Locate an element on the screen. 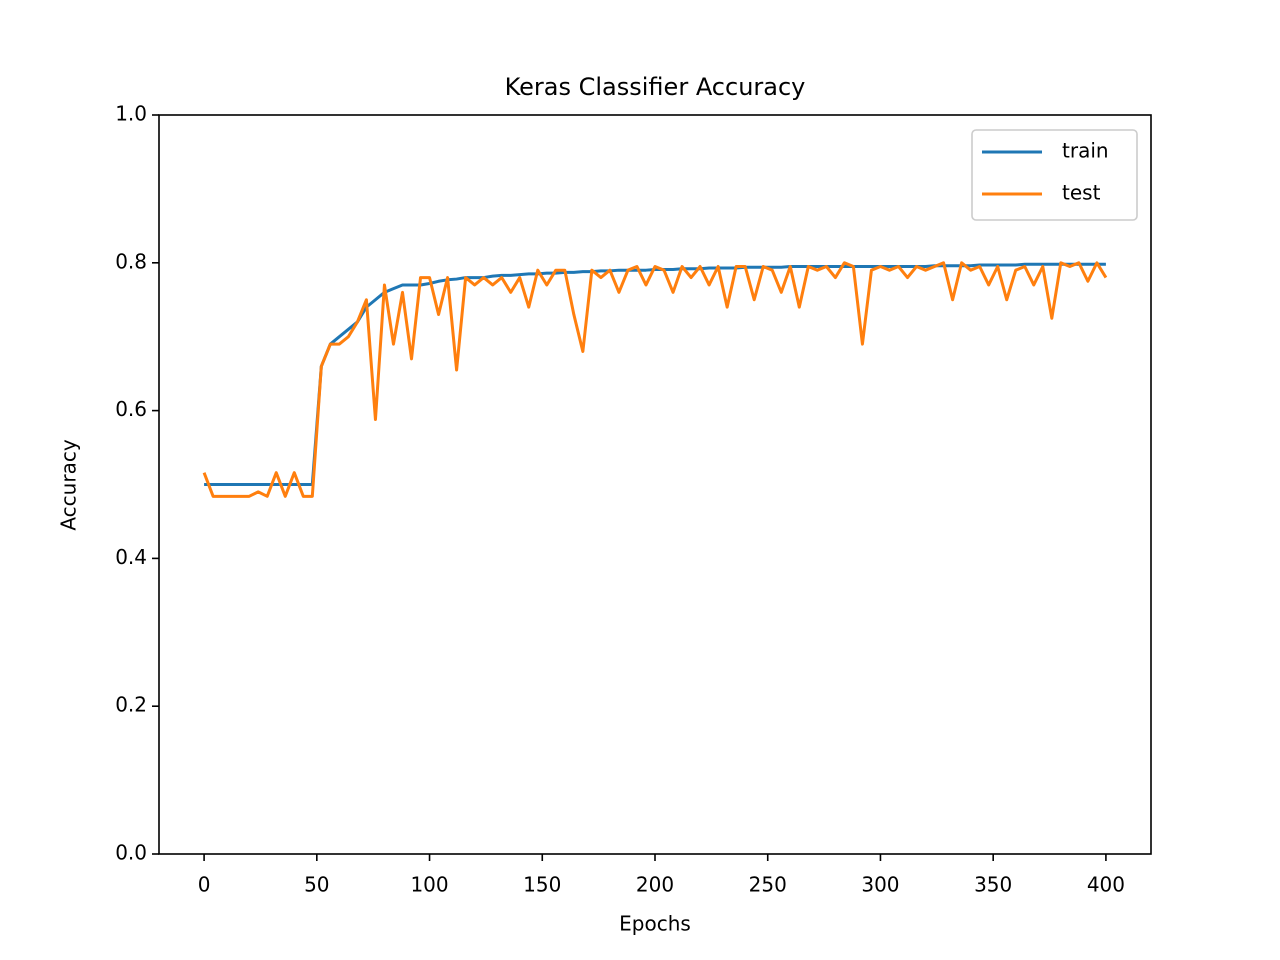 This screenshot has height=960, width=1280. y-tick-label: 0.2 is located at coordinates (131, 705).